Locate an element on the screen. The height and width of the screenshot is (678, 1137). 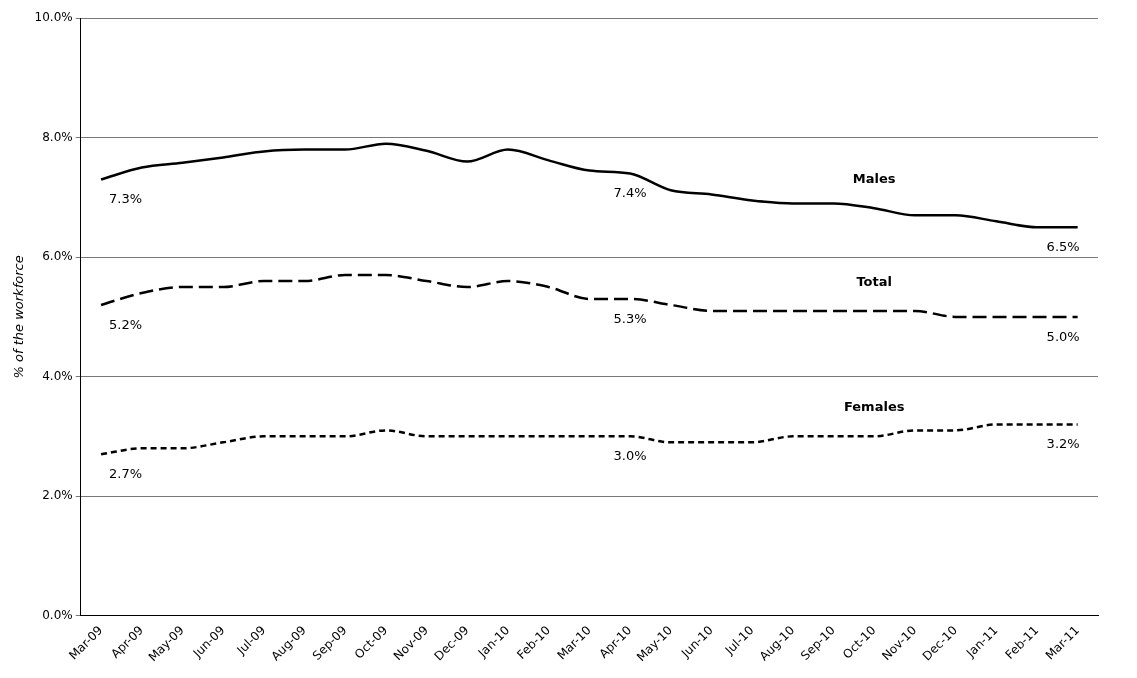
series-label: Males is located at coordinates (874, 179).